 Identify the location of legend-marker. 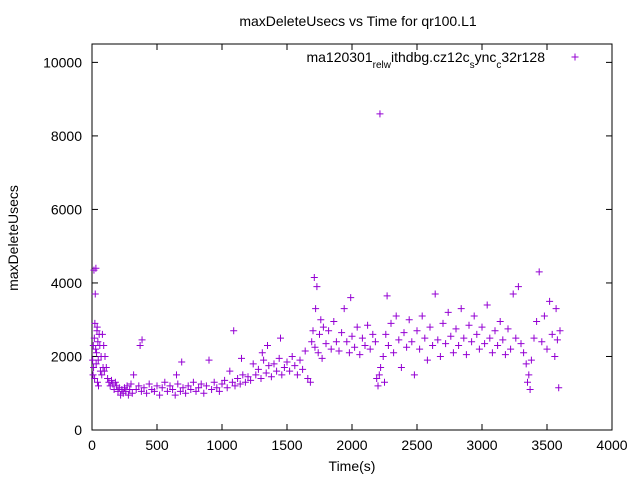
(575, 57).